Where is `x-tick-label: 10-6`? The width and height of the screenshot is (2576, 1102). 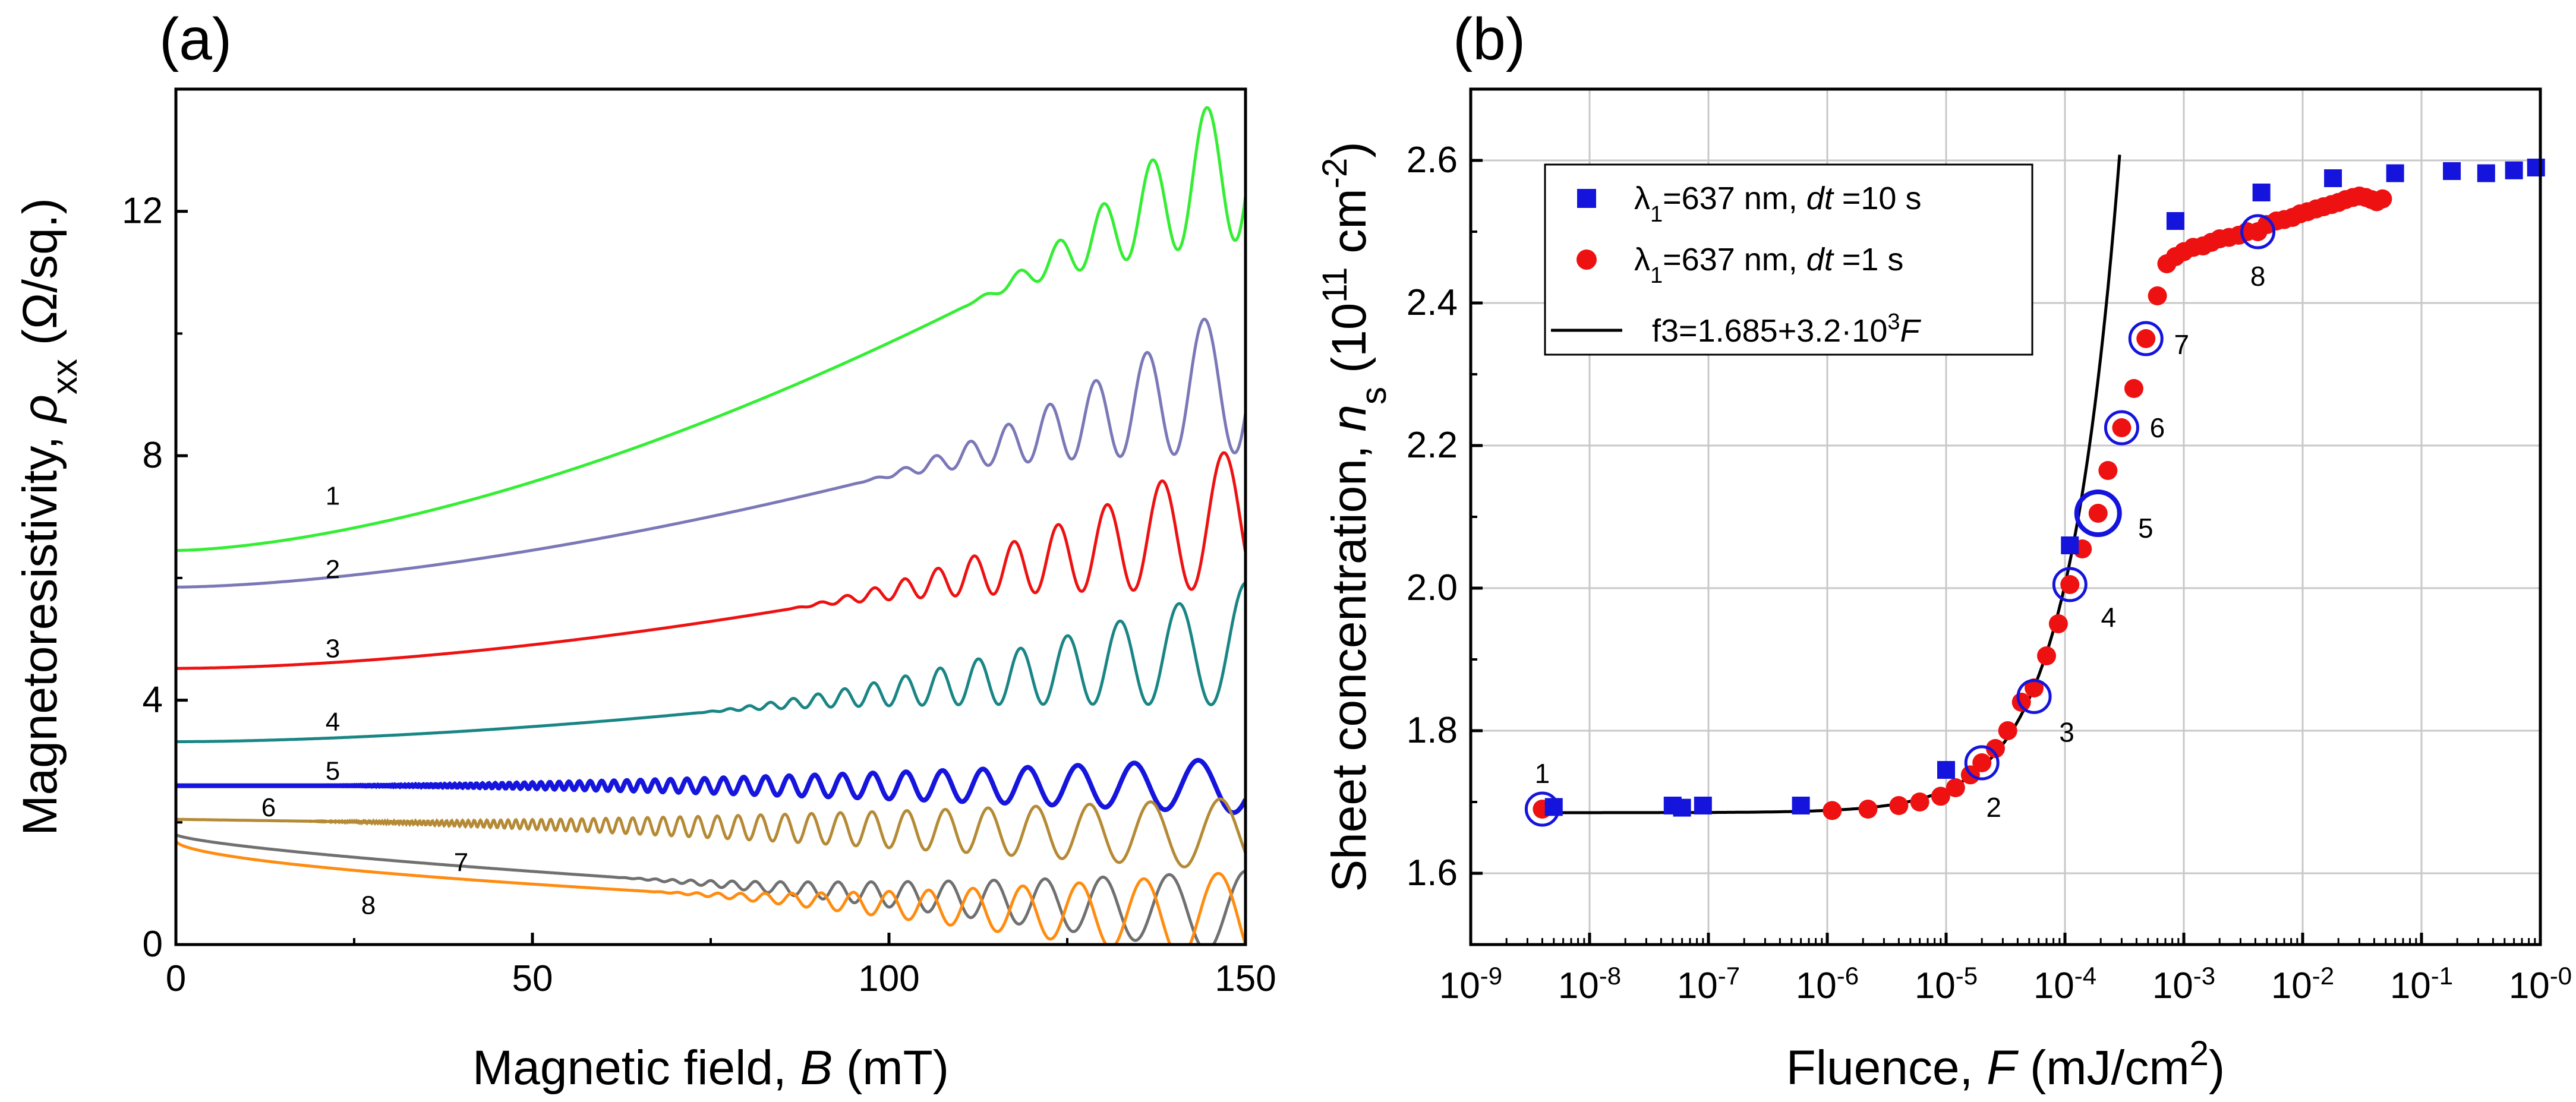
x-tick-label: 10-6 is located at coordinates (1828, 984).